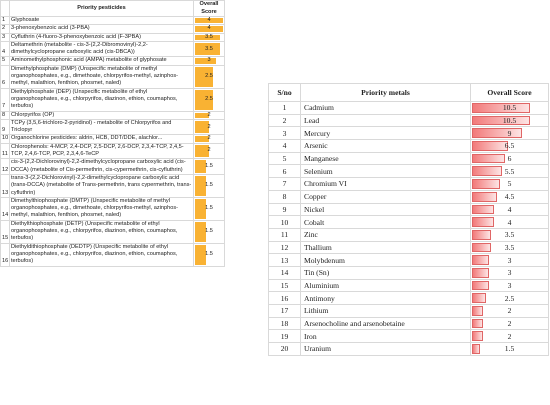 The width and height of the screenshot is (550, 405). Describe the element at coordinates (509, 298) in the screenshot. I see `score-label: 2.5` at that location.